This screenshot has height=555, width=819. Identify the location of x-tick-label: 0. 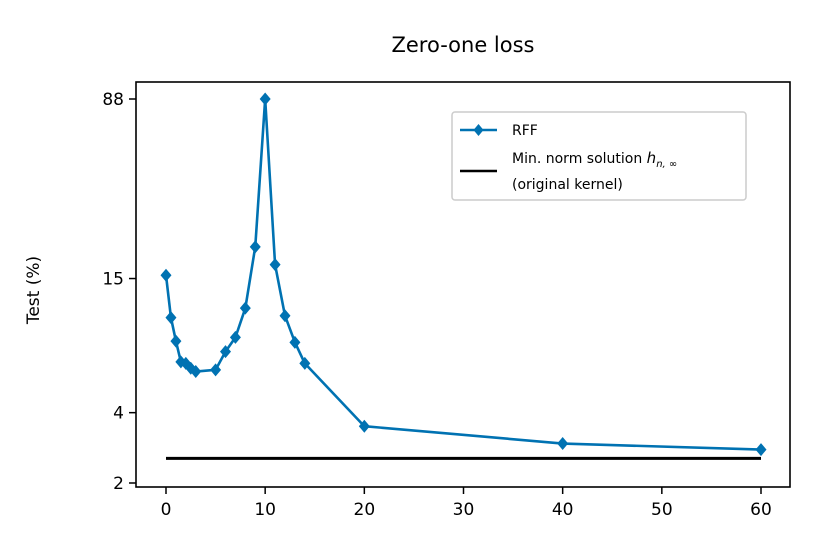
(166, 510).